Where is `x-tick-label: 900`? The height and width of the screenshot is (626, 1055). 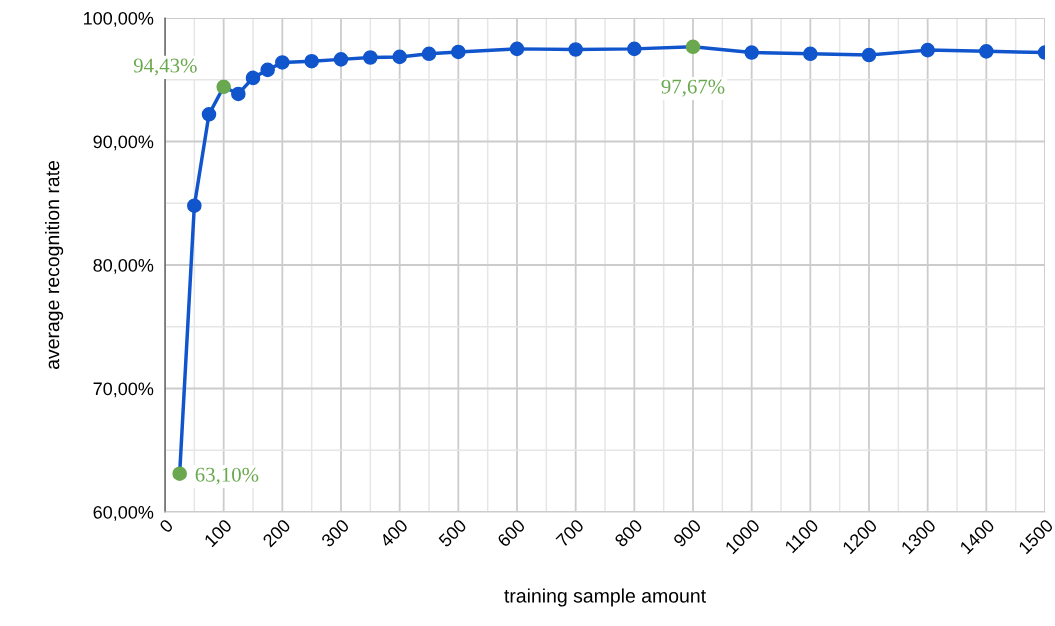
x-tick-label: 900 is located at coordinates (687, 533).